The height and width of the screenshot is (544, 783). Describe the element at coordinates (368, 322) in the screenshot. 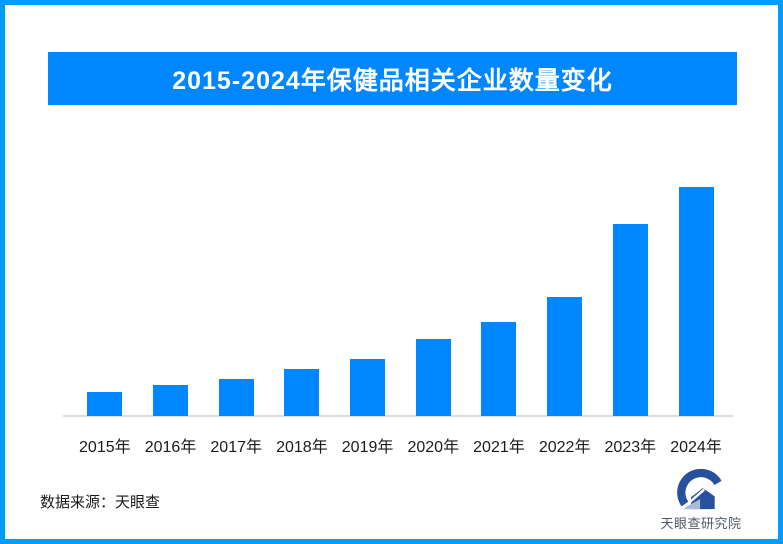

I see `bar-group-2019年: 2019年` at that location.